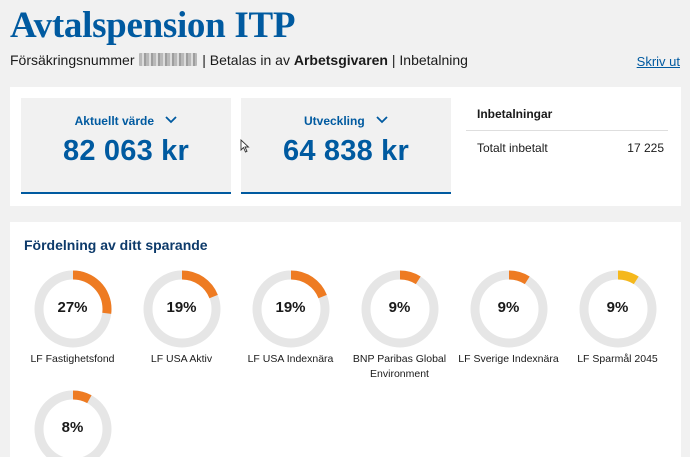 The width and height of the screenshot is (690, 457). I want to click on paid-prefix: | Betalas in av, so click(246, 60).